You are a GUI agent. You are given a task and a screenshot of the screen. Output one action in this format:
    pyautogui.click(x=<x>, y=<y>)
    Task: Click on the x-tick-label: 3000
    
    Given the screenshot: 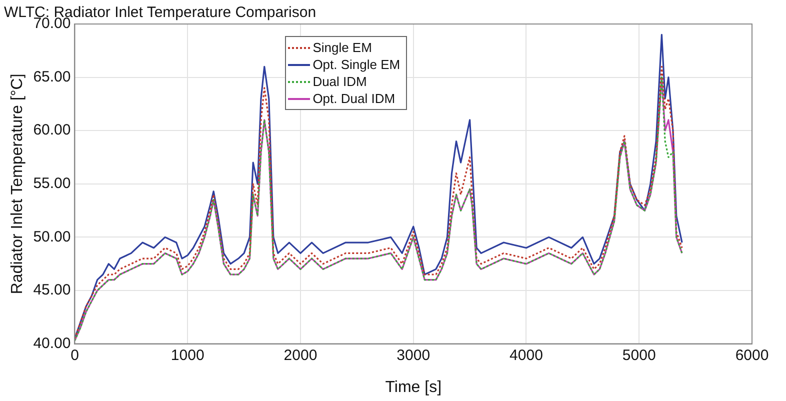 What is the action you would take?
    pyautogui.click(x=413, y=355)
    